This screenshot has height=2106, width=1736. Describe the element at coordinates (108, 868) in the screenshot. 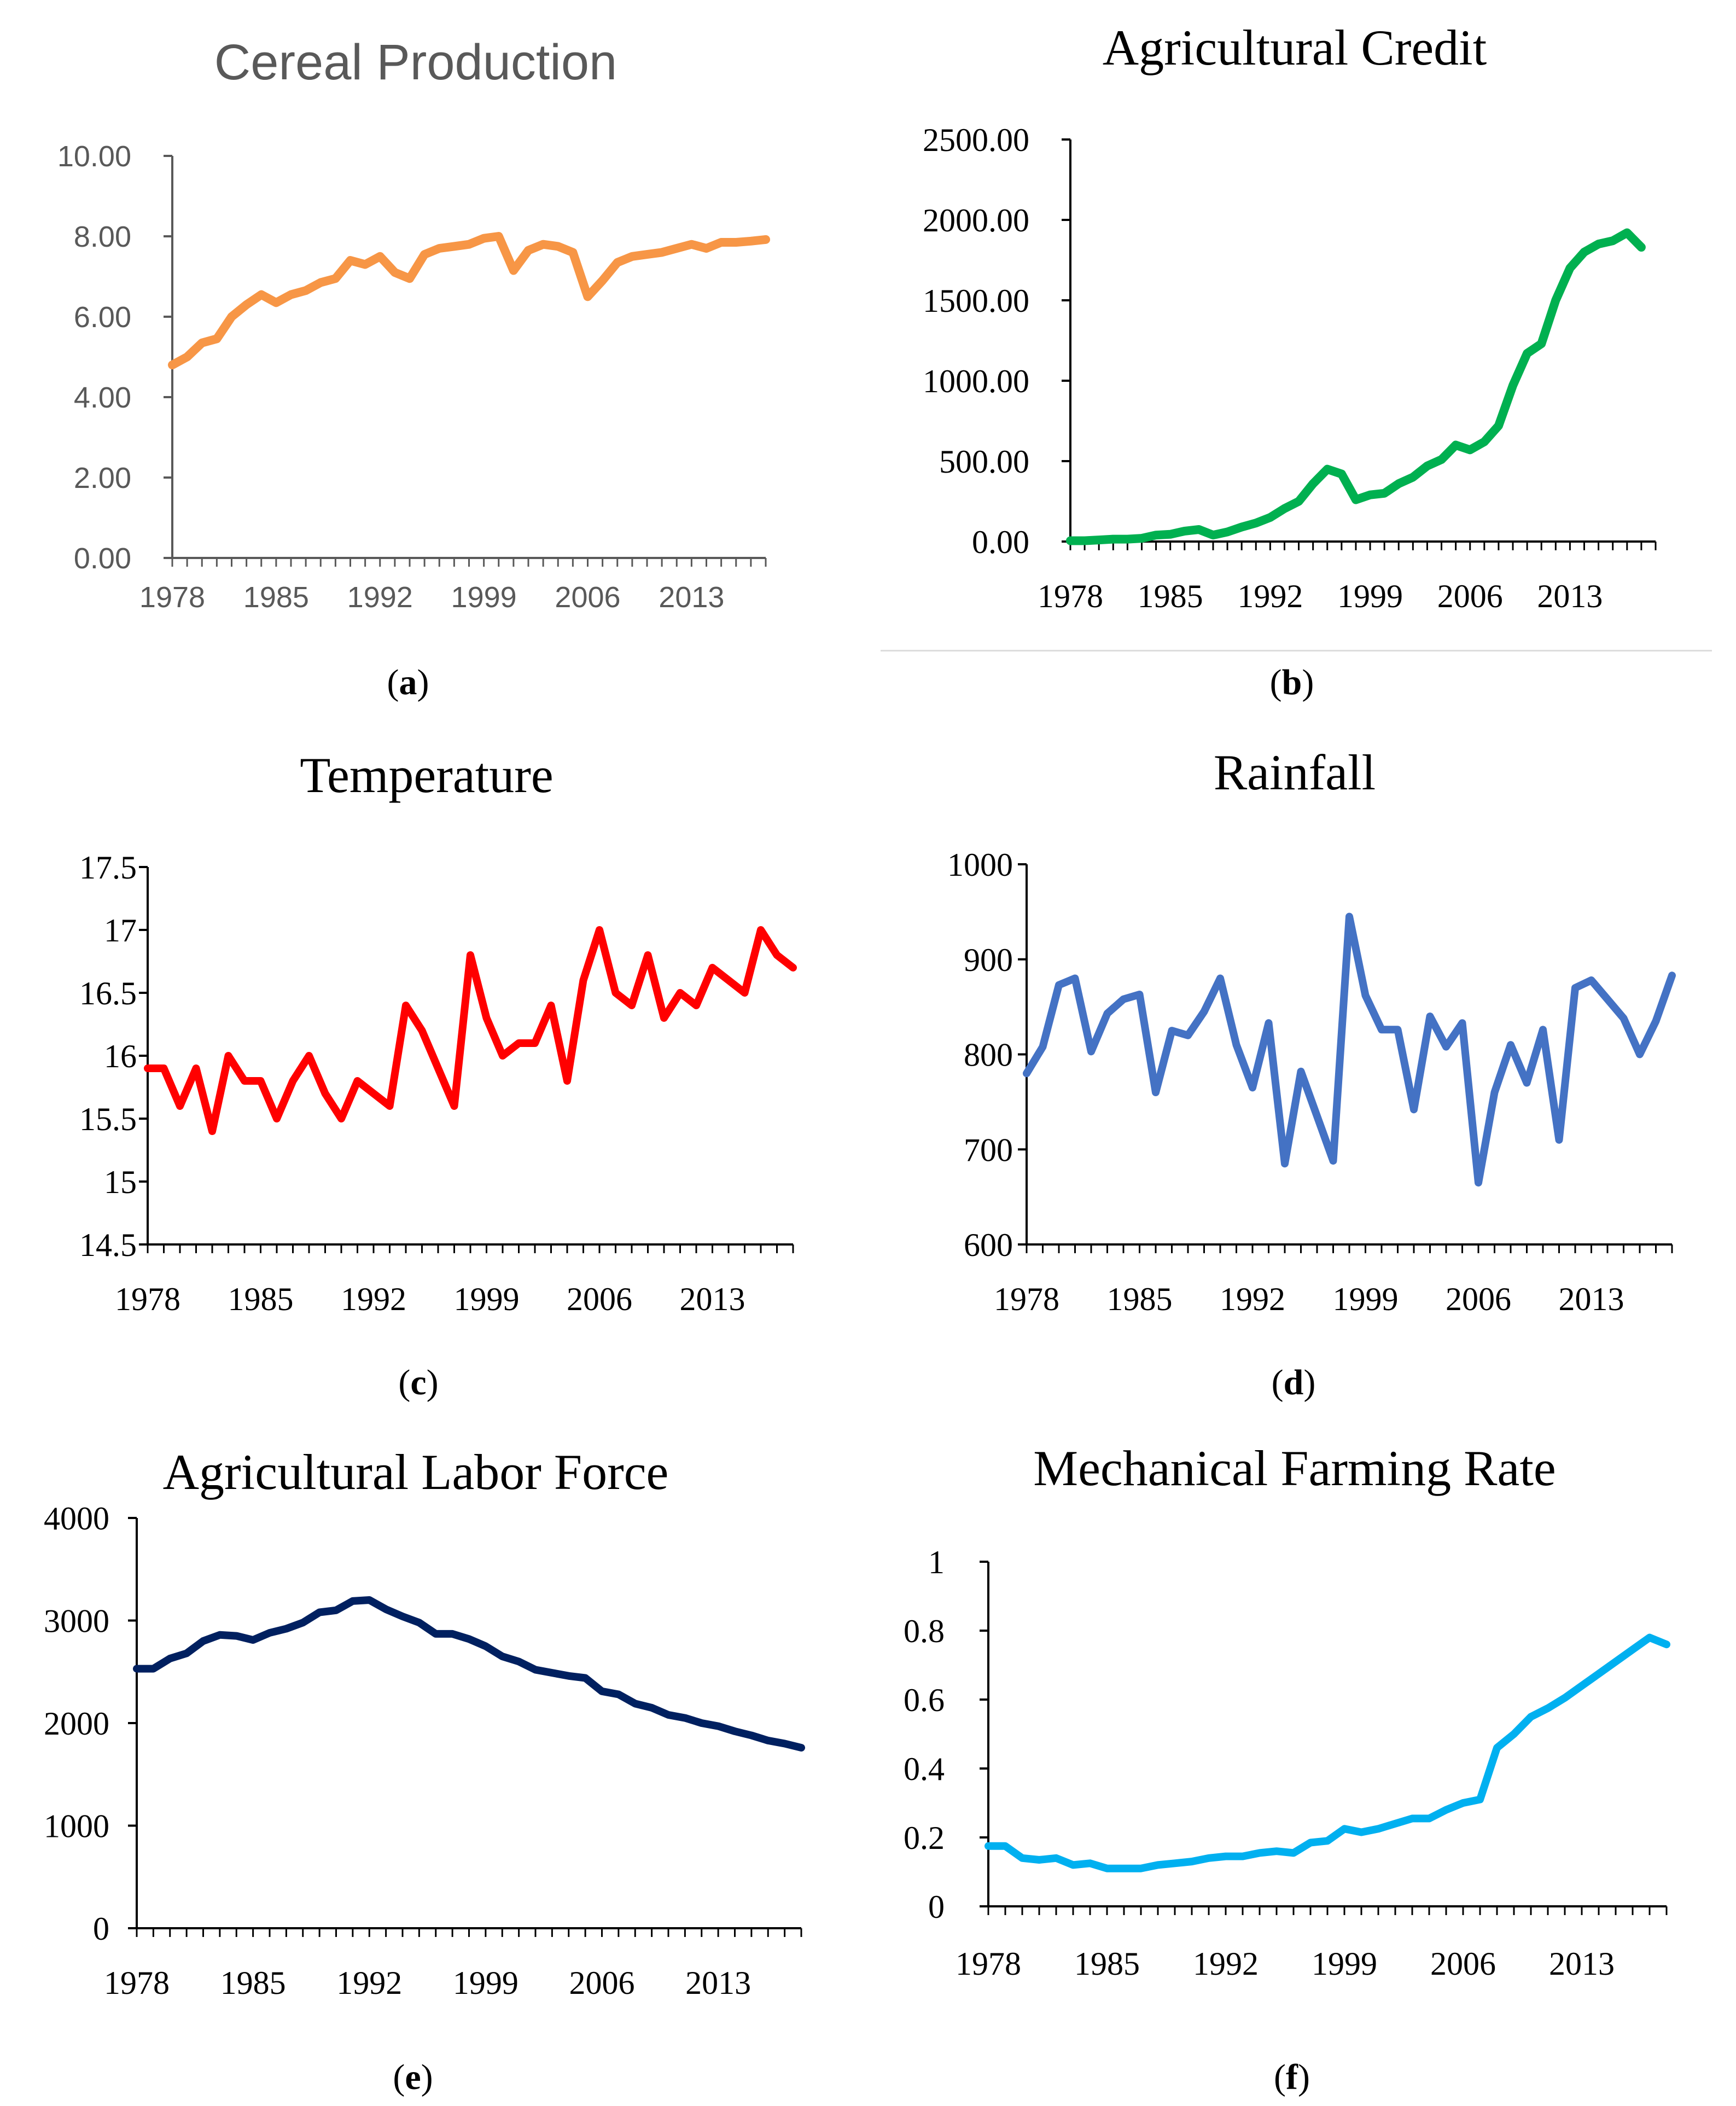

I see `y-tick-label: 17.5` at that location.